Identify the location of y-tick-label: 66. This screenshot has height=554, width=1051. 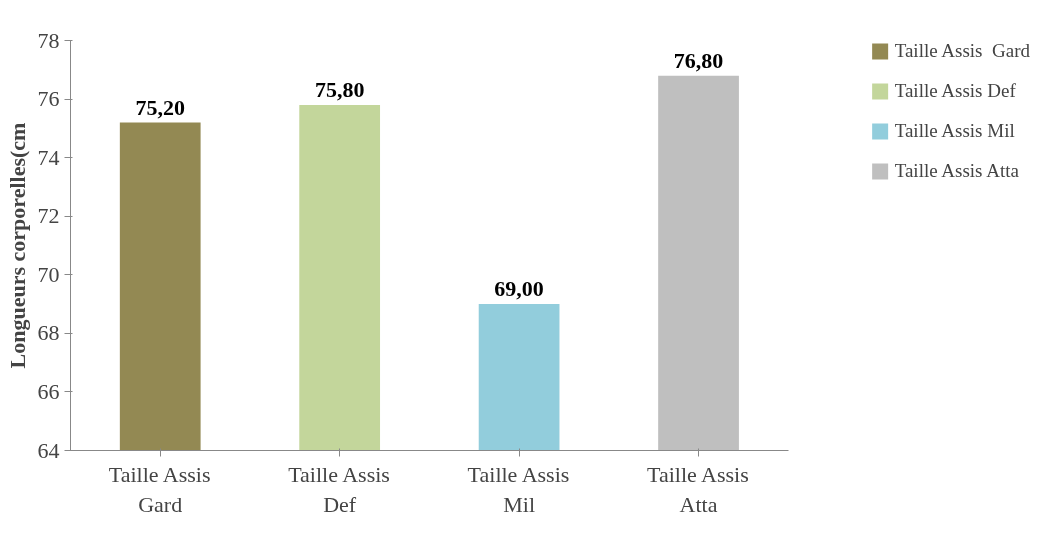
(48, 391).